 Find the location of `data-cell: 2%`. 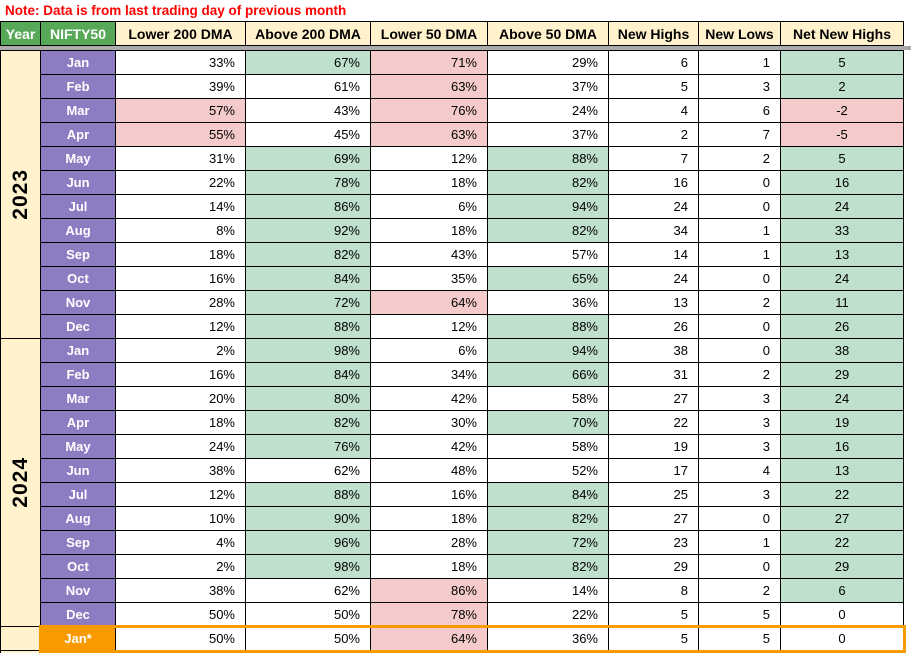

data-cell: 2% is located at coordinates (180, 350).